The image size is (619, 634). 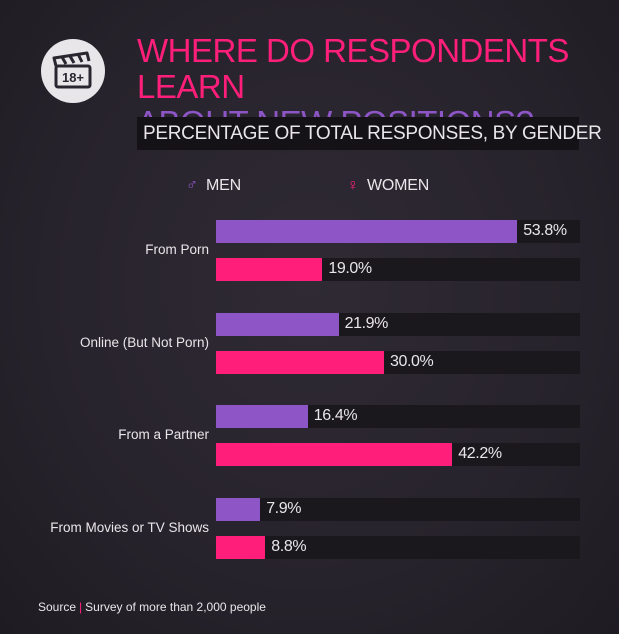 What do you see at coordinates (545, 230) in the screenshot?
I see `data-label-men: 53.8%` at bounding box center [545, 230].